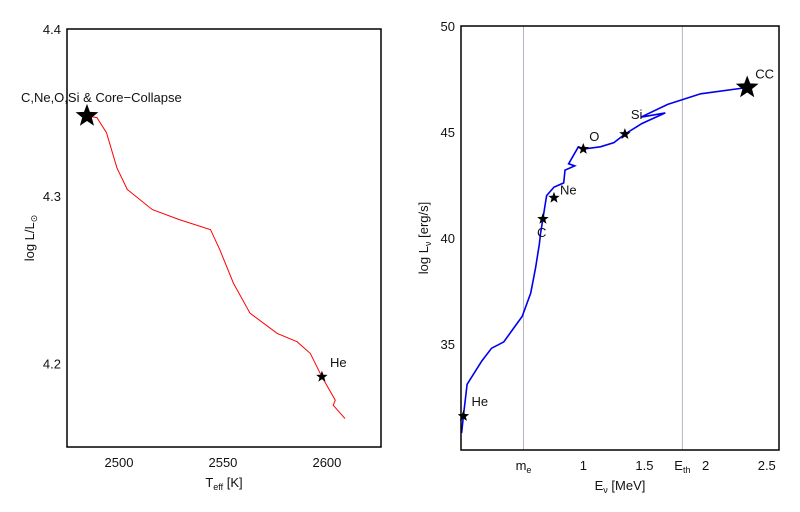 The image size is (800, 512). Describe the element at coordinates (448, 26) in the screenshot. I see `y-tick-label: 50` at that location.